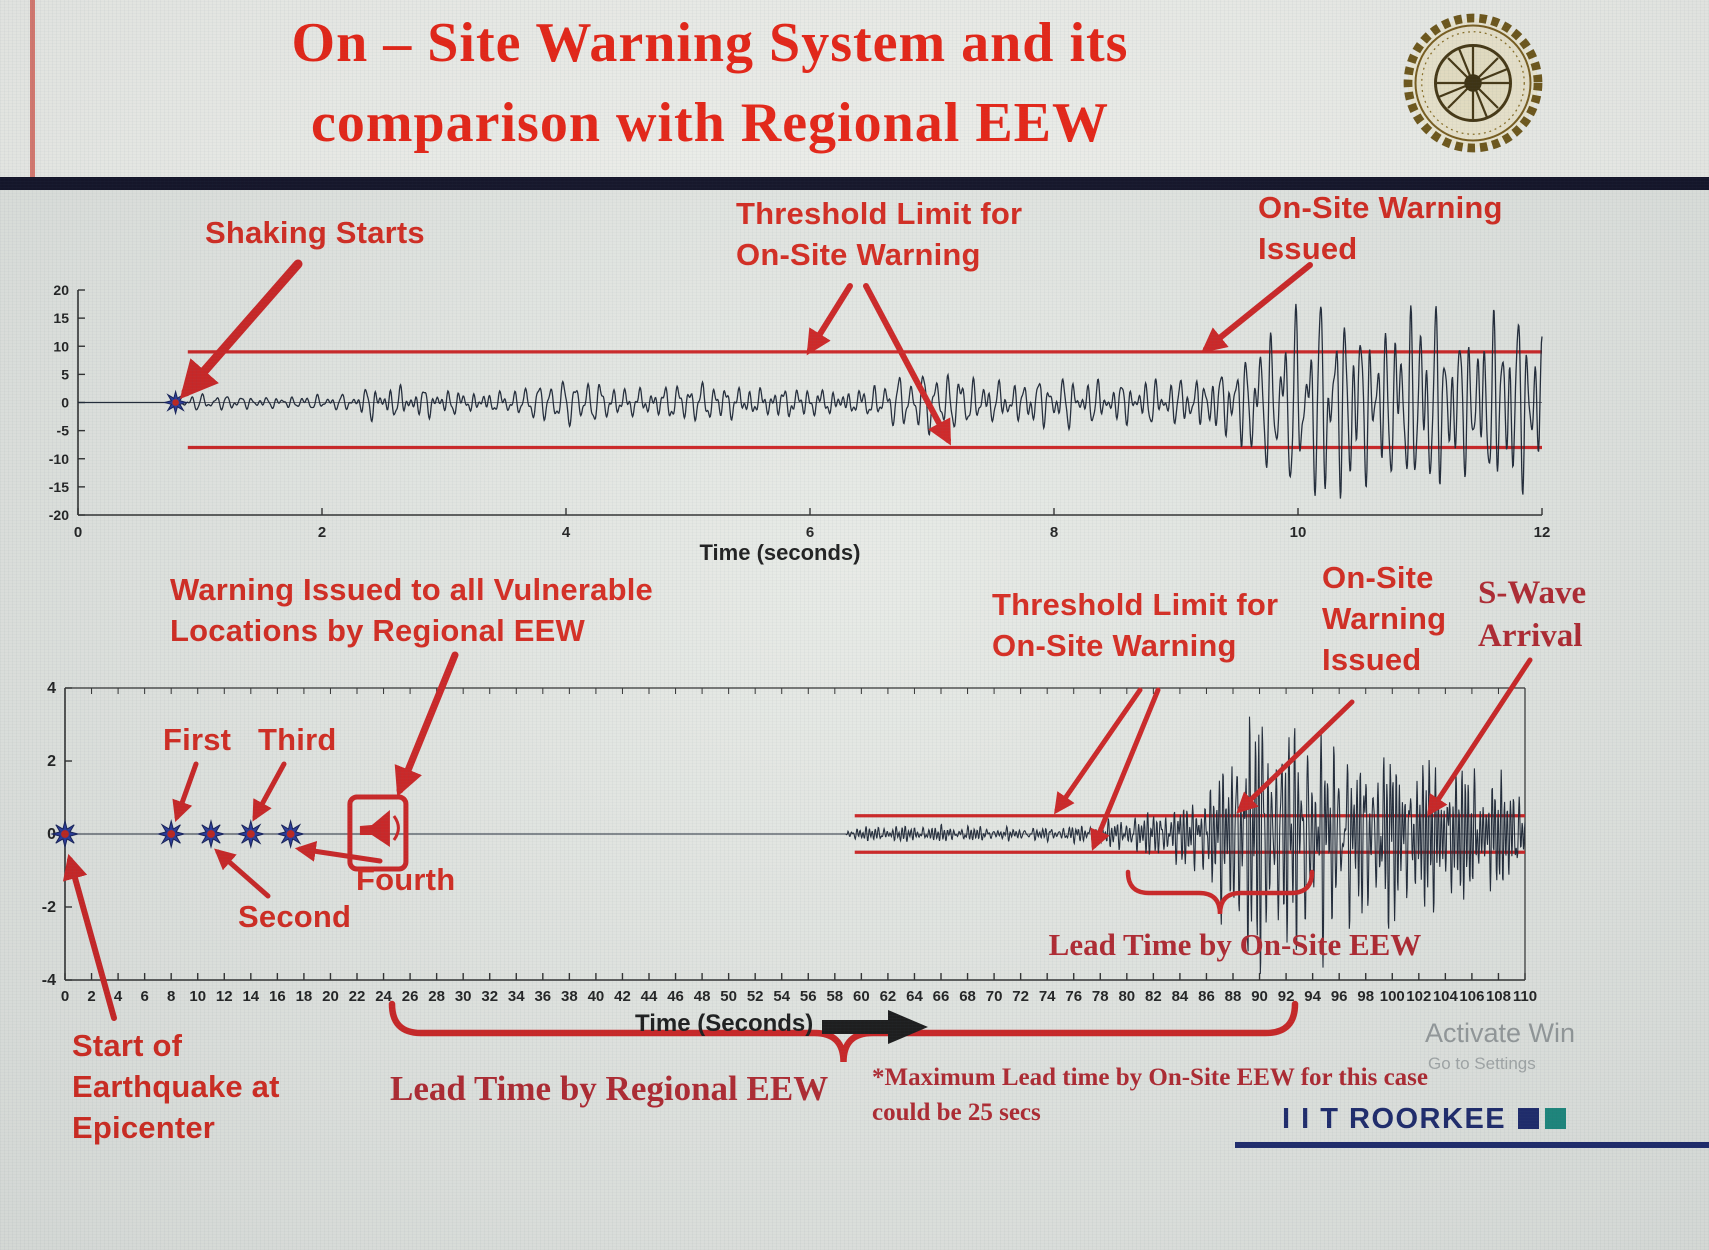 Image resolution: width=1709 pixels, height=1250 pixels. What do you see at coordinates (1528, 1118) in the screenshot?
I see `brand-square-navy` at bounding box center [1528, 1118].